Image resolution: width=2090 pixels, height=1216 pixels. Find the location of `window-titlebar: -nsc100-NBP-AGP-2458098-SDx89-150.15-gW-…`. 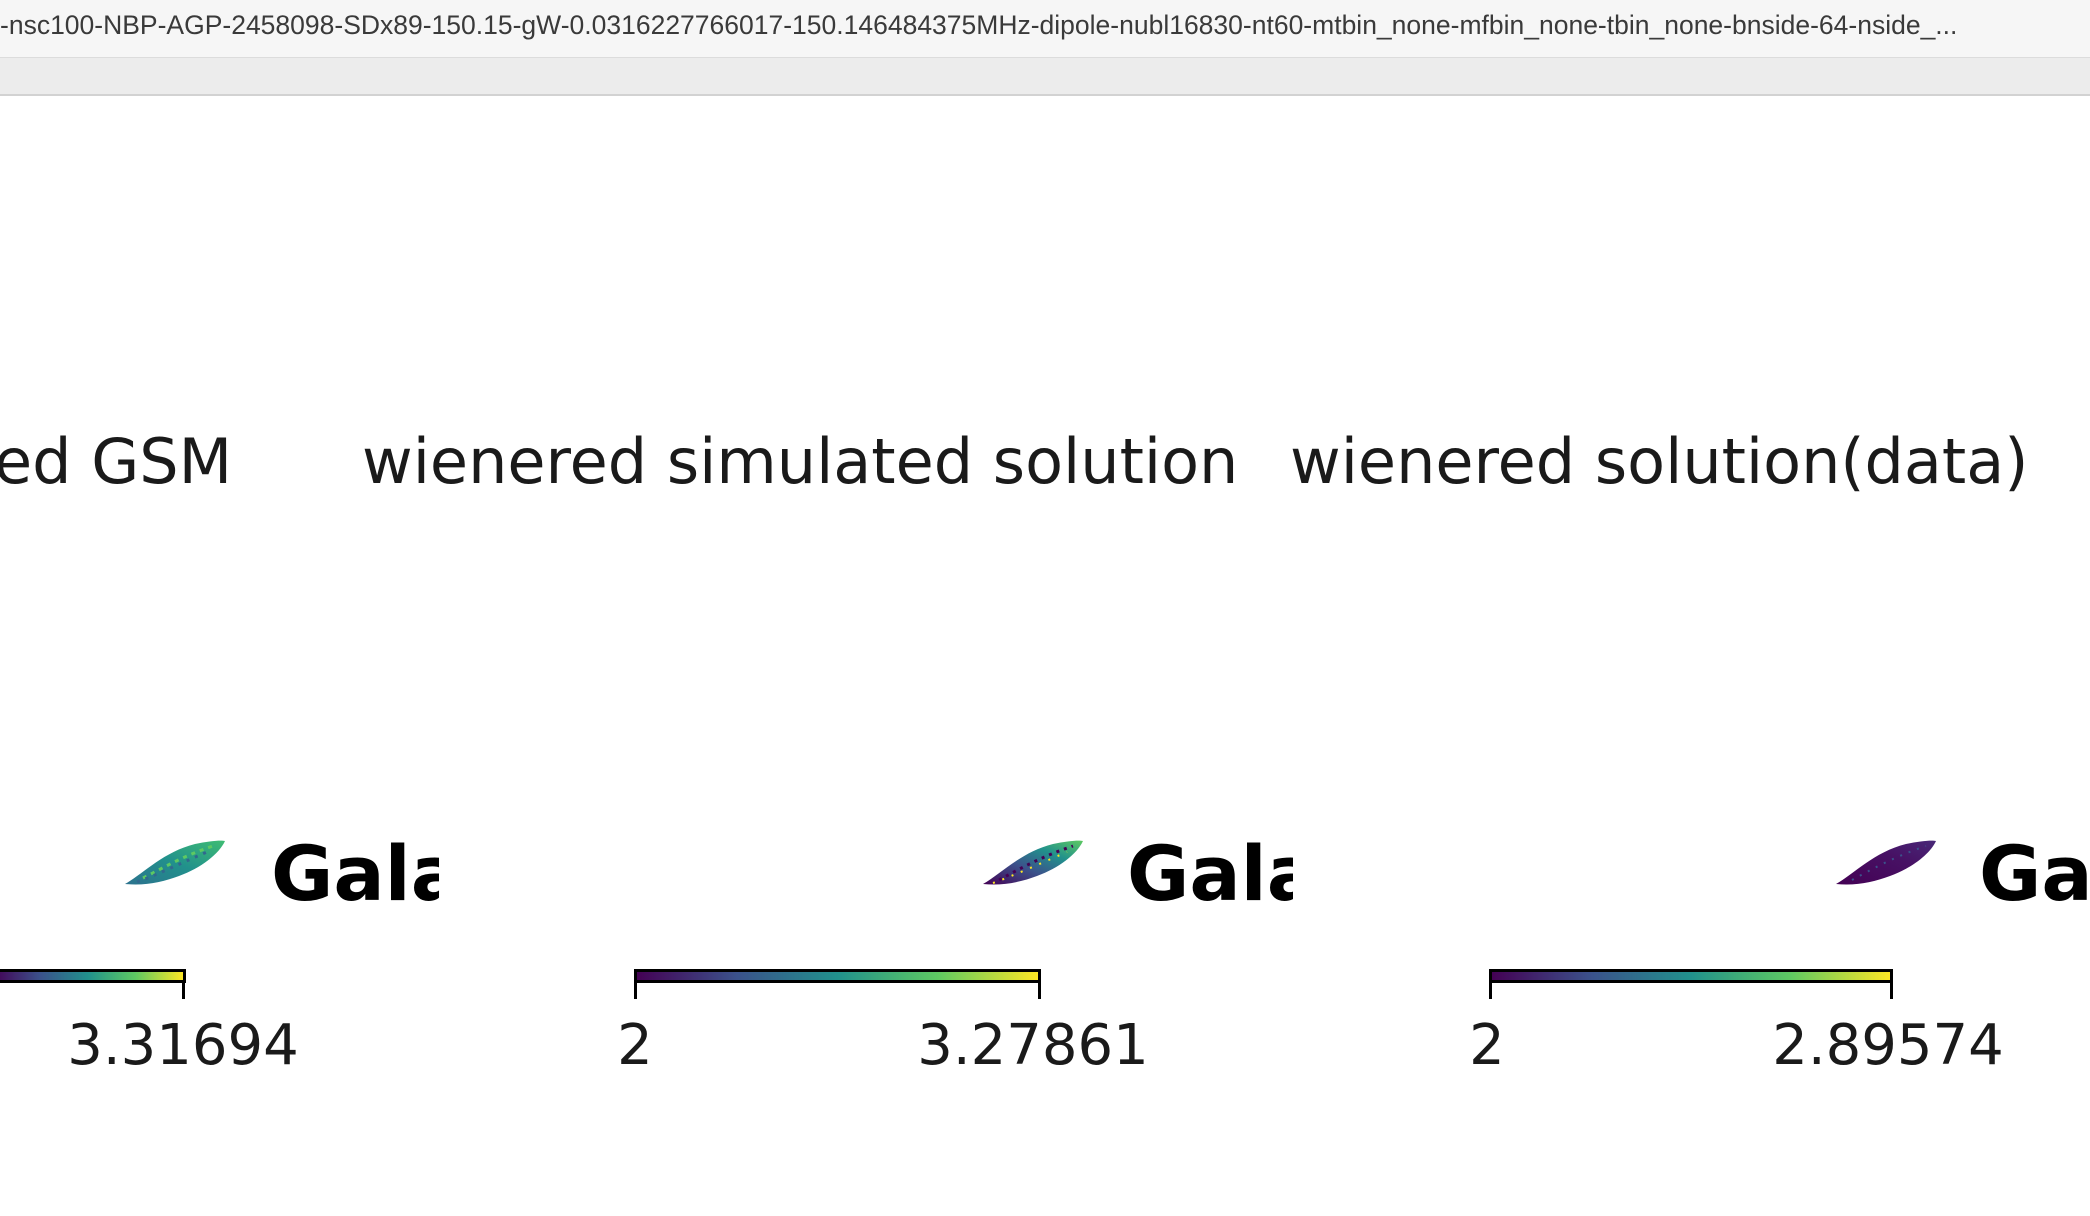

window-titlebar: -nsc100-NBP-AGP-2458098-SDx89-150.15-gW-… is located at coordinates (1045, 29).